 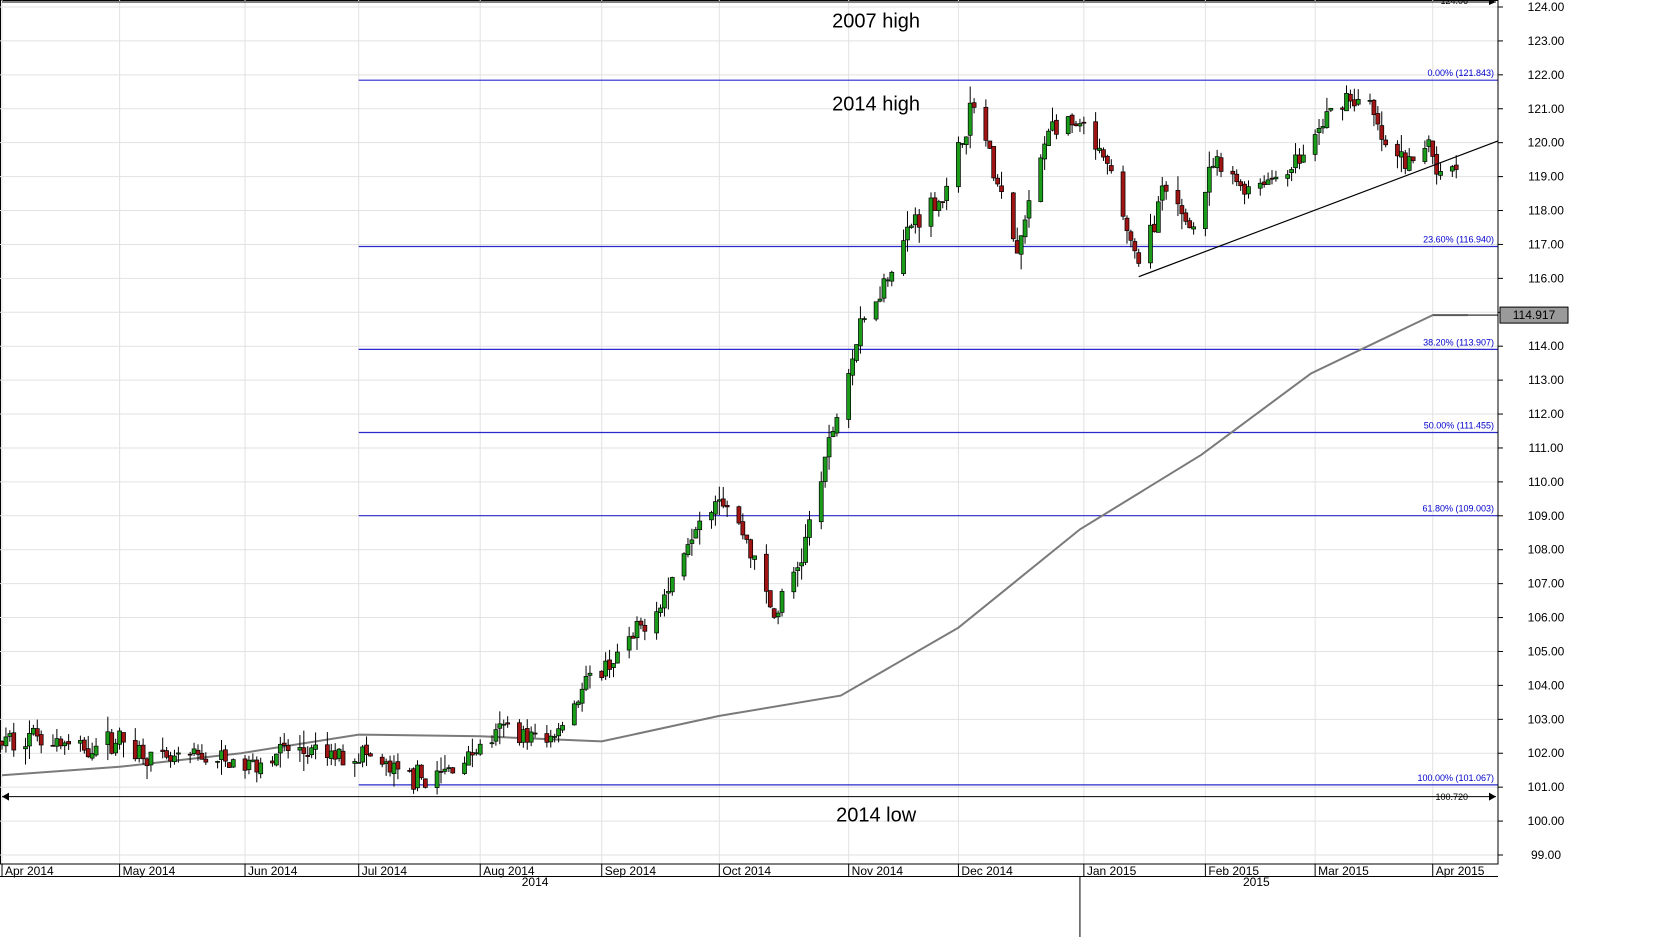 What do you see at coordinates (1546, 244) in the screenshot?
I see `y-tick-label: 117.00` at bounding box center [1546, 244].